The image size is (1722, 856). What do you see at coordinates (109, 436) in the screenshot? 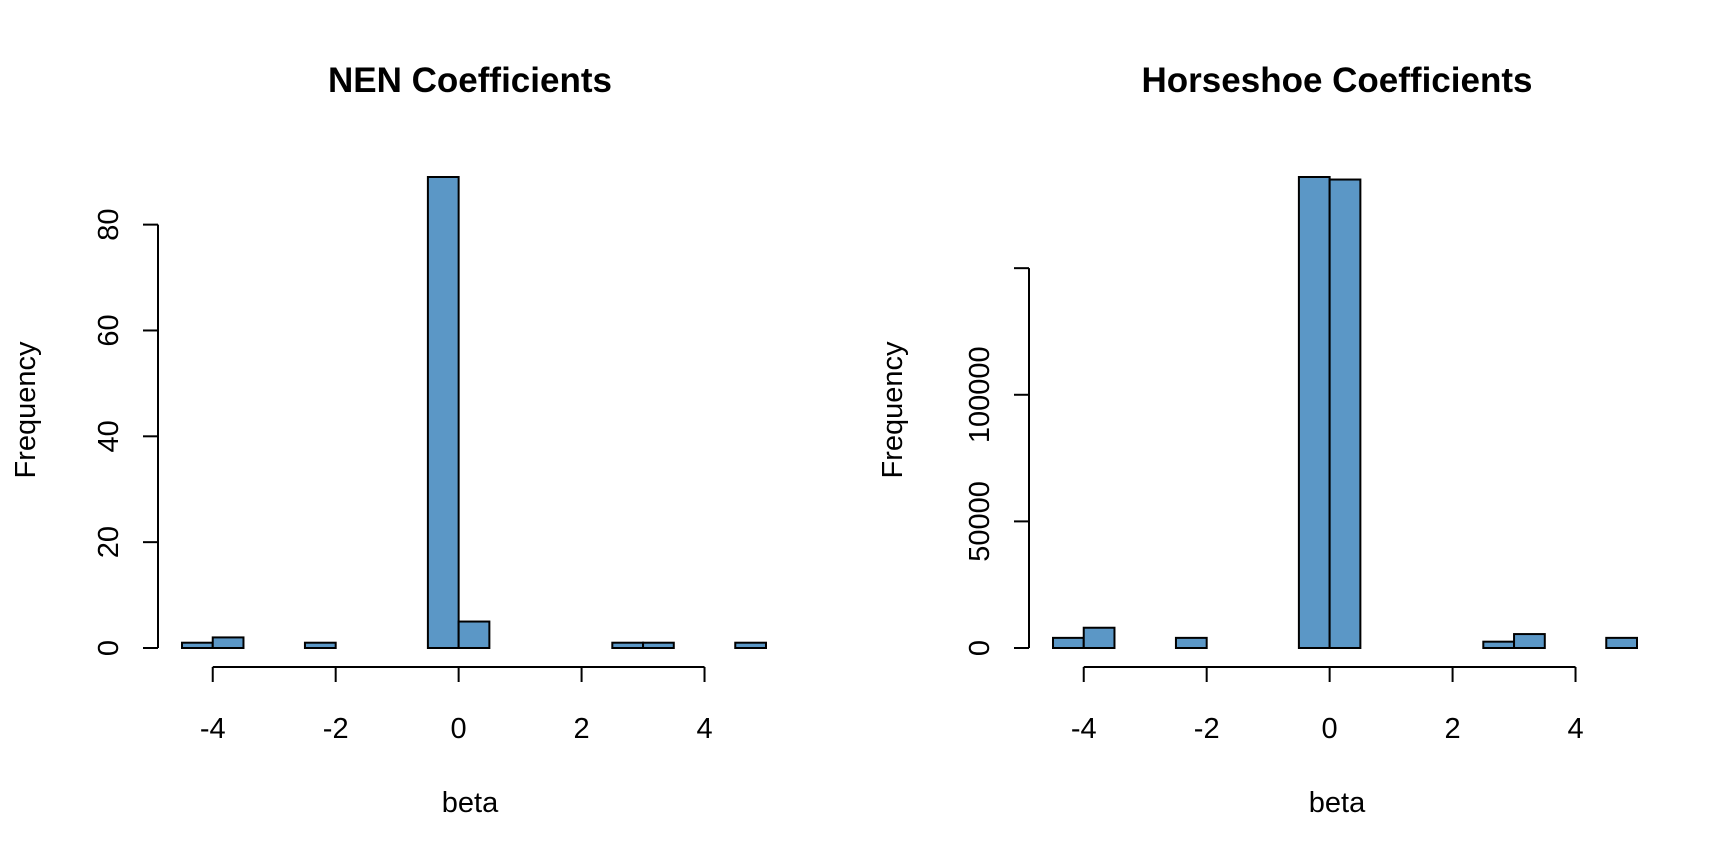
I see `y-tick-label: 40` at bounding box center [109, 436].